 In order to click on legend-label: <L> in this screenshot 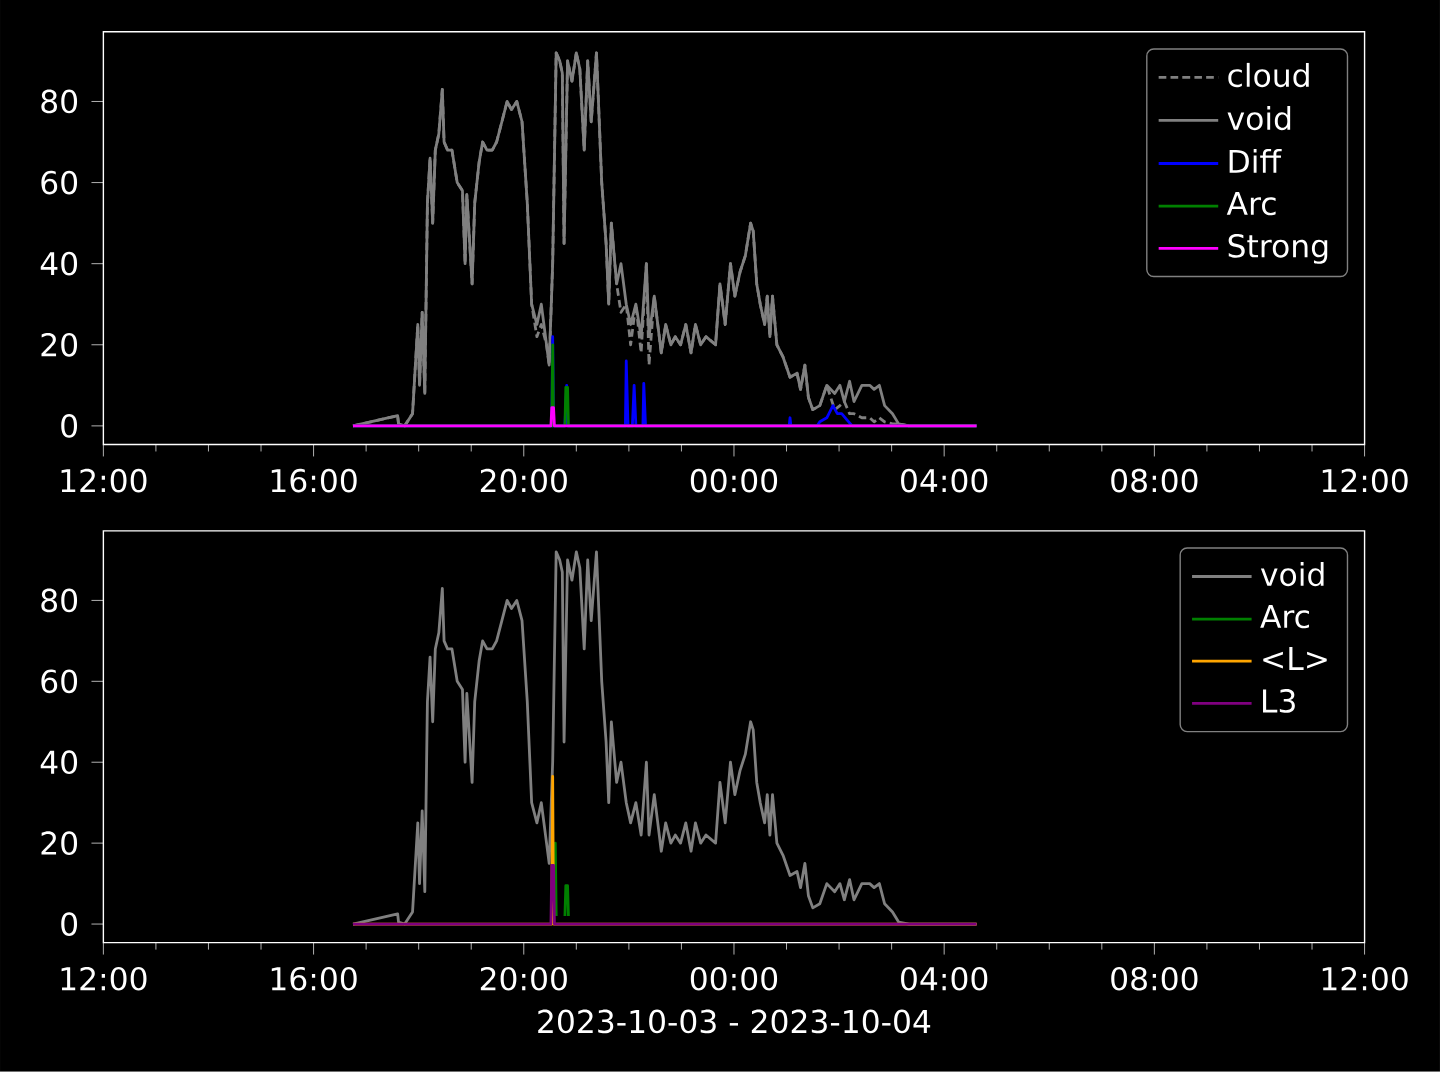, I will do `click(1295, 659)`.